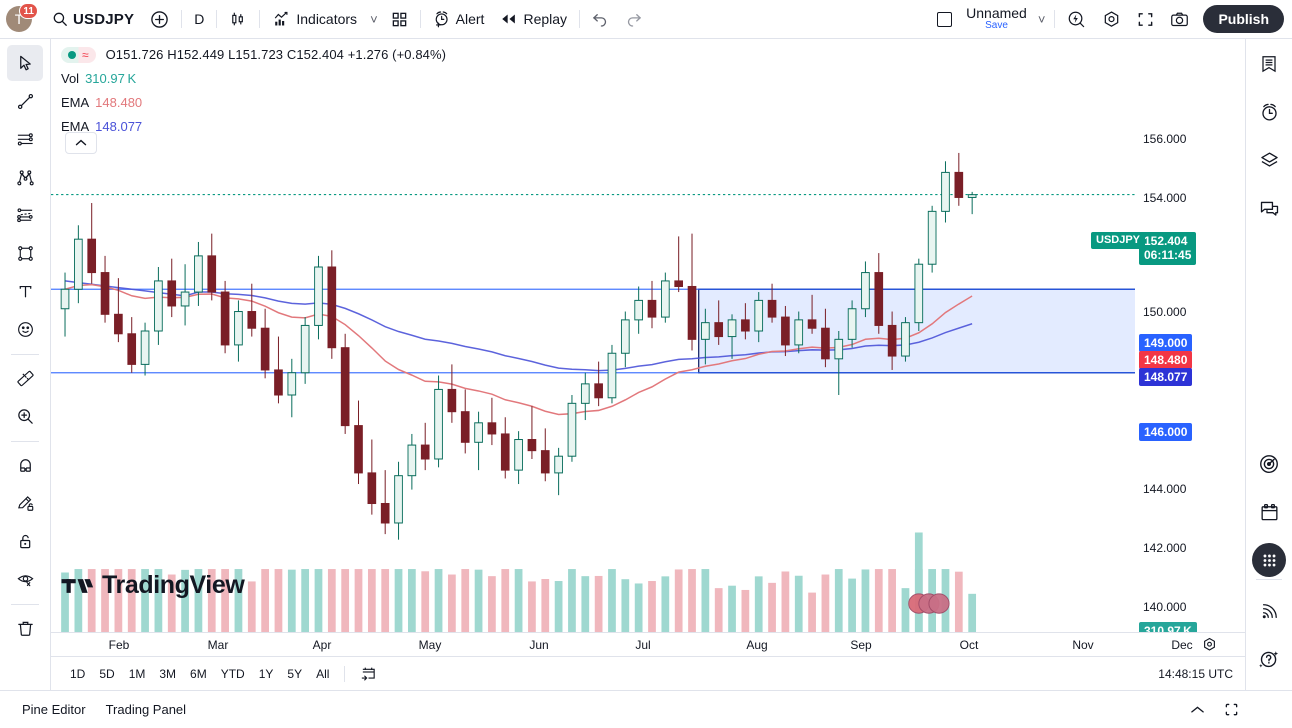 Image resolution: width=1292 pixels, height=728 pixels. I want to click on range-6m: 6M, so click(198, 673).